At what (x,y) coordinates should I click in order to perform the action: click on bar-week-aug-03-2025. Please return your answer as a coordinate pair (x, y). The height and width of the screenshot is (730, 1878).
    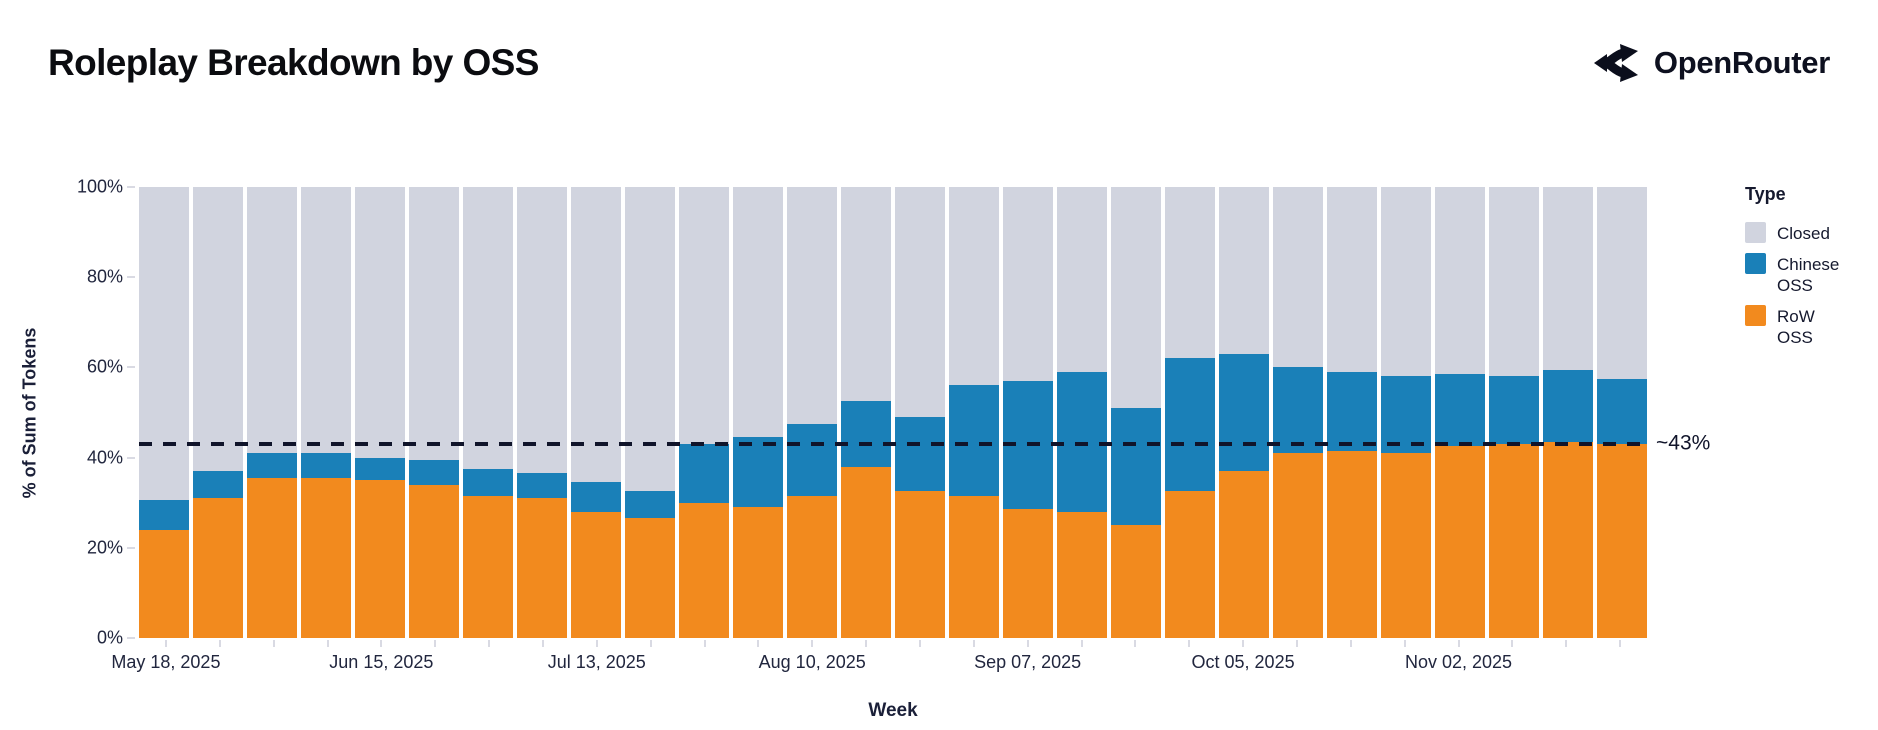
    Looking at the image, I should click on (758, 412).